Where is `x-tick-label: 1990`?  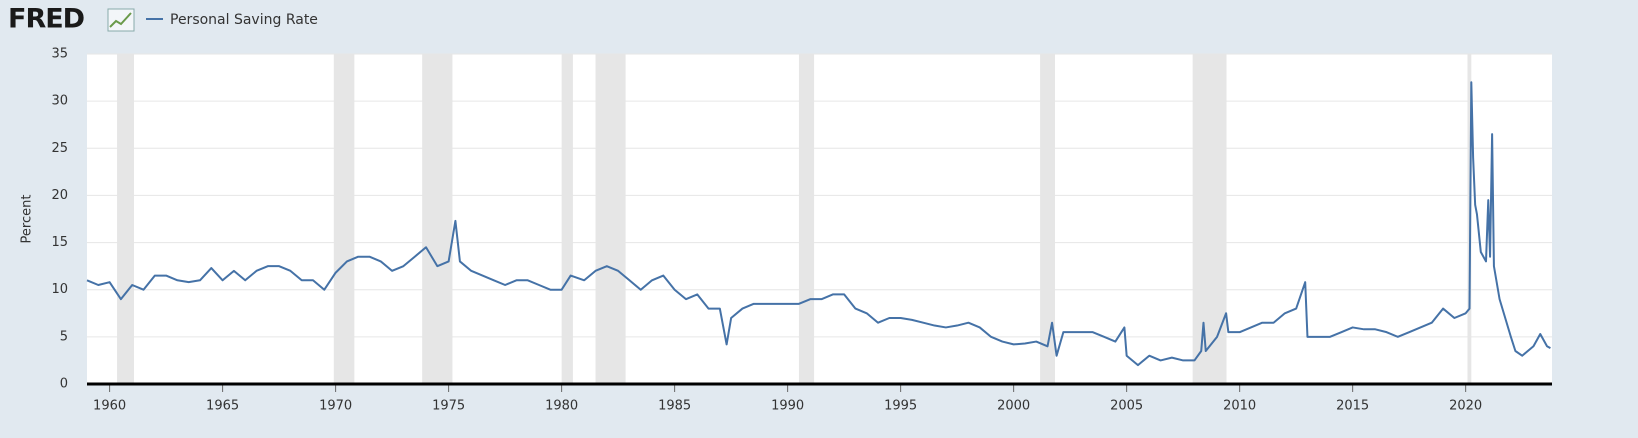 x-tick-label: 1990 is located at coordinates (787, 406).